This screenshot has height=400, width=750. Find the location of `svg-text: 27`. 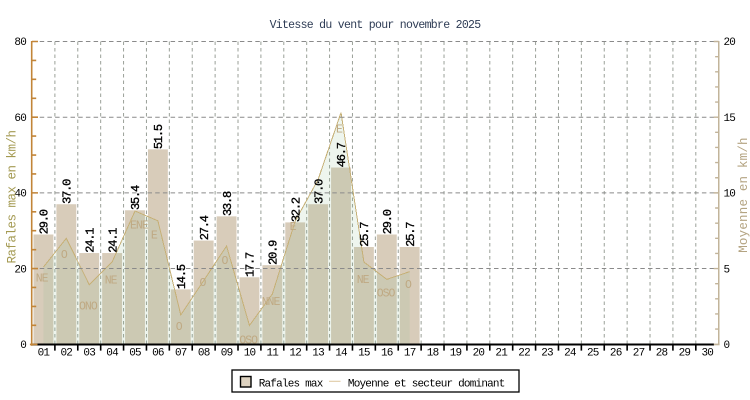

svg-text: 27 is located at coordinates (639, 353).